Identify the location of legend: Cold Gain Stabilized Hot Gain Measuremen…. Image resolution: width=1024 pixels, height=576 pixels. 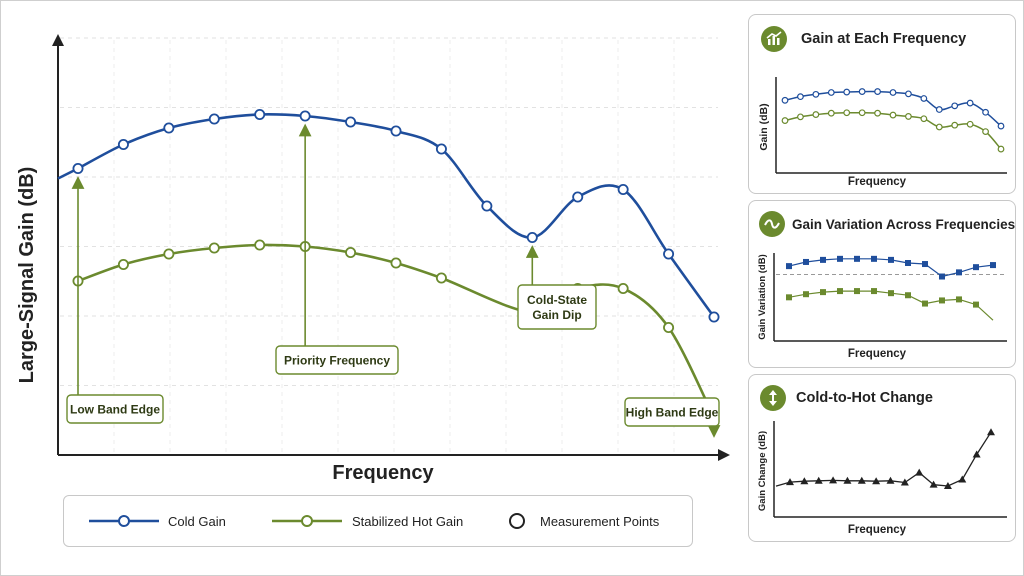
(378, 521).